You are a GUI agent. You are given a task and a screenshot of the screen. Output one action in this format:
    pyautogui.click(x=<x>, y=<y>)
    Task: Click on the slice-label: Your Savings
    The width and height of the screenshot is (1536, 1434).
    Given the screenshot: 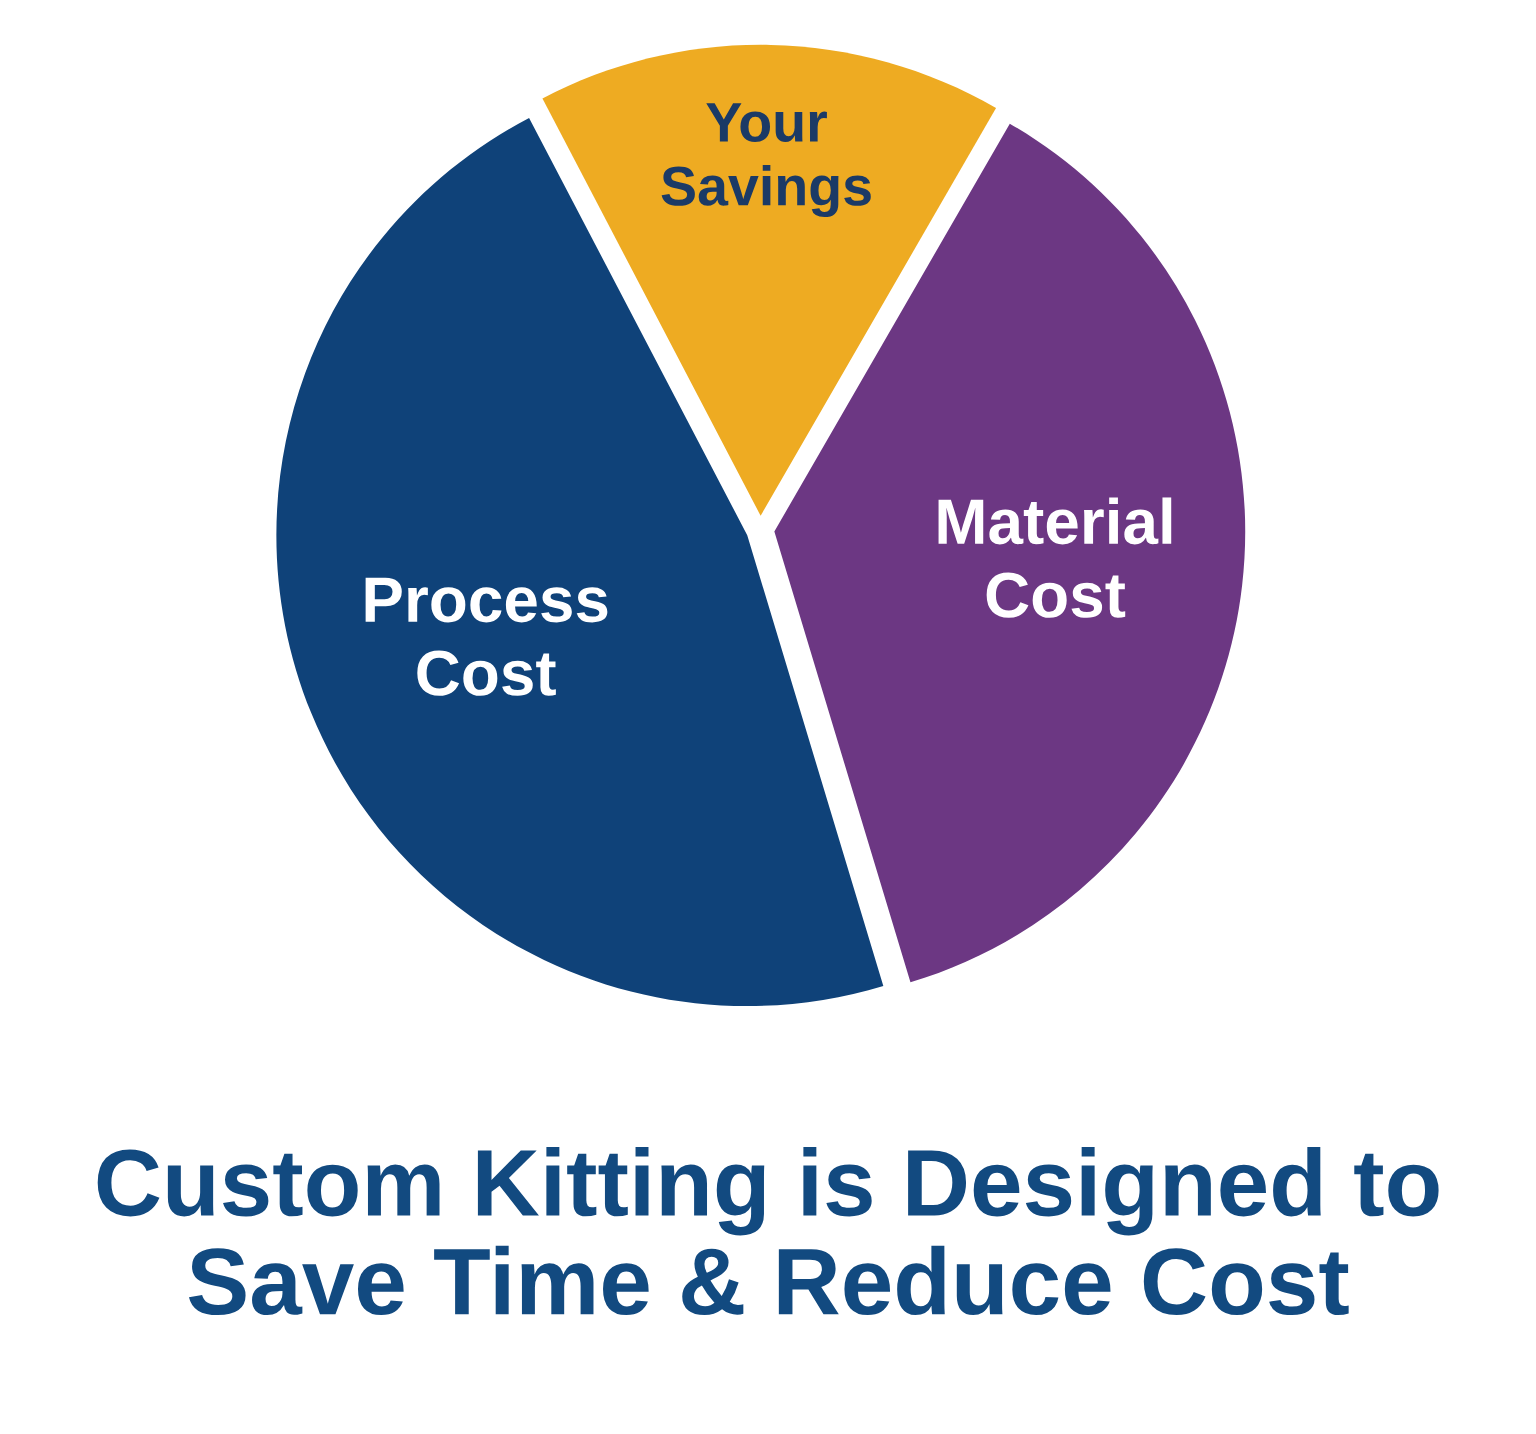 What is the action you would take?
    pyautogui.click(x=766, y=160)
    